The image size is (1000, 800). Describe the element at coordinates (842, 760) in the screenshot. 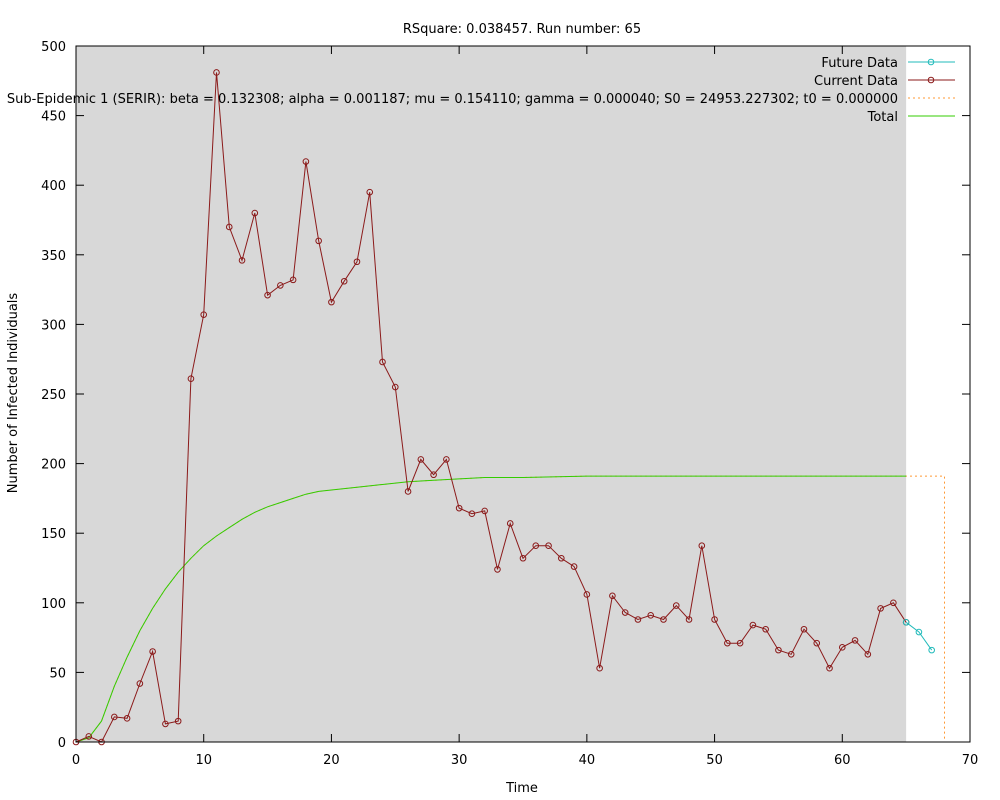

I see `x-tick-label: 60` at that location.